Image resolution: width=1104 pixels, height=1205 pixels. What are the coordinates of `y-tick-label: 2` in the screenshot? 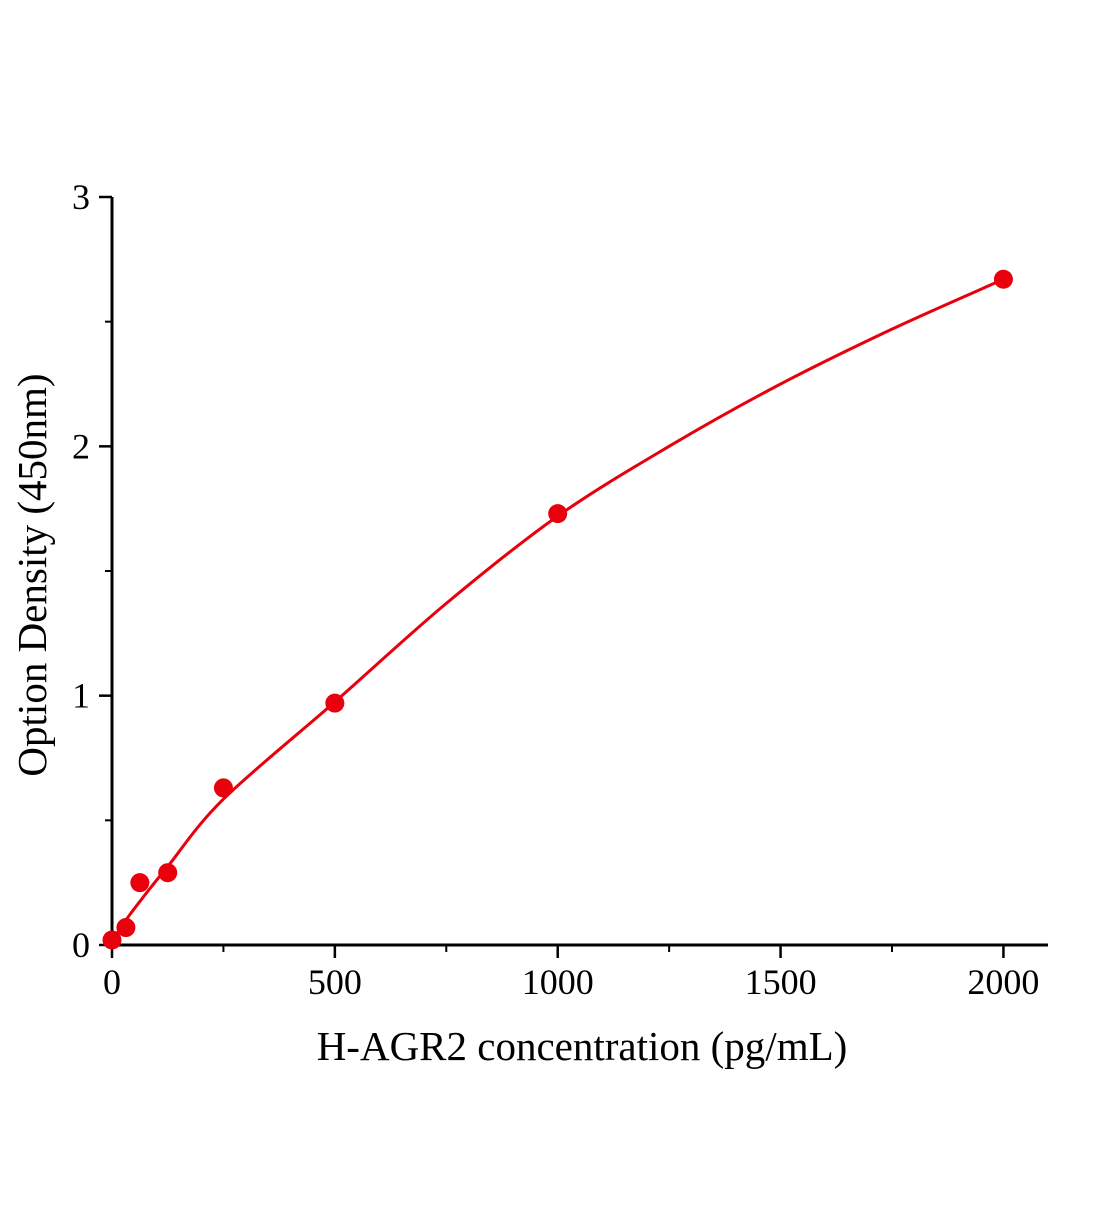 It's located at (81, 446).